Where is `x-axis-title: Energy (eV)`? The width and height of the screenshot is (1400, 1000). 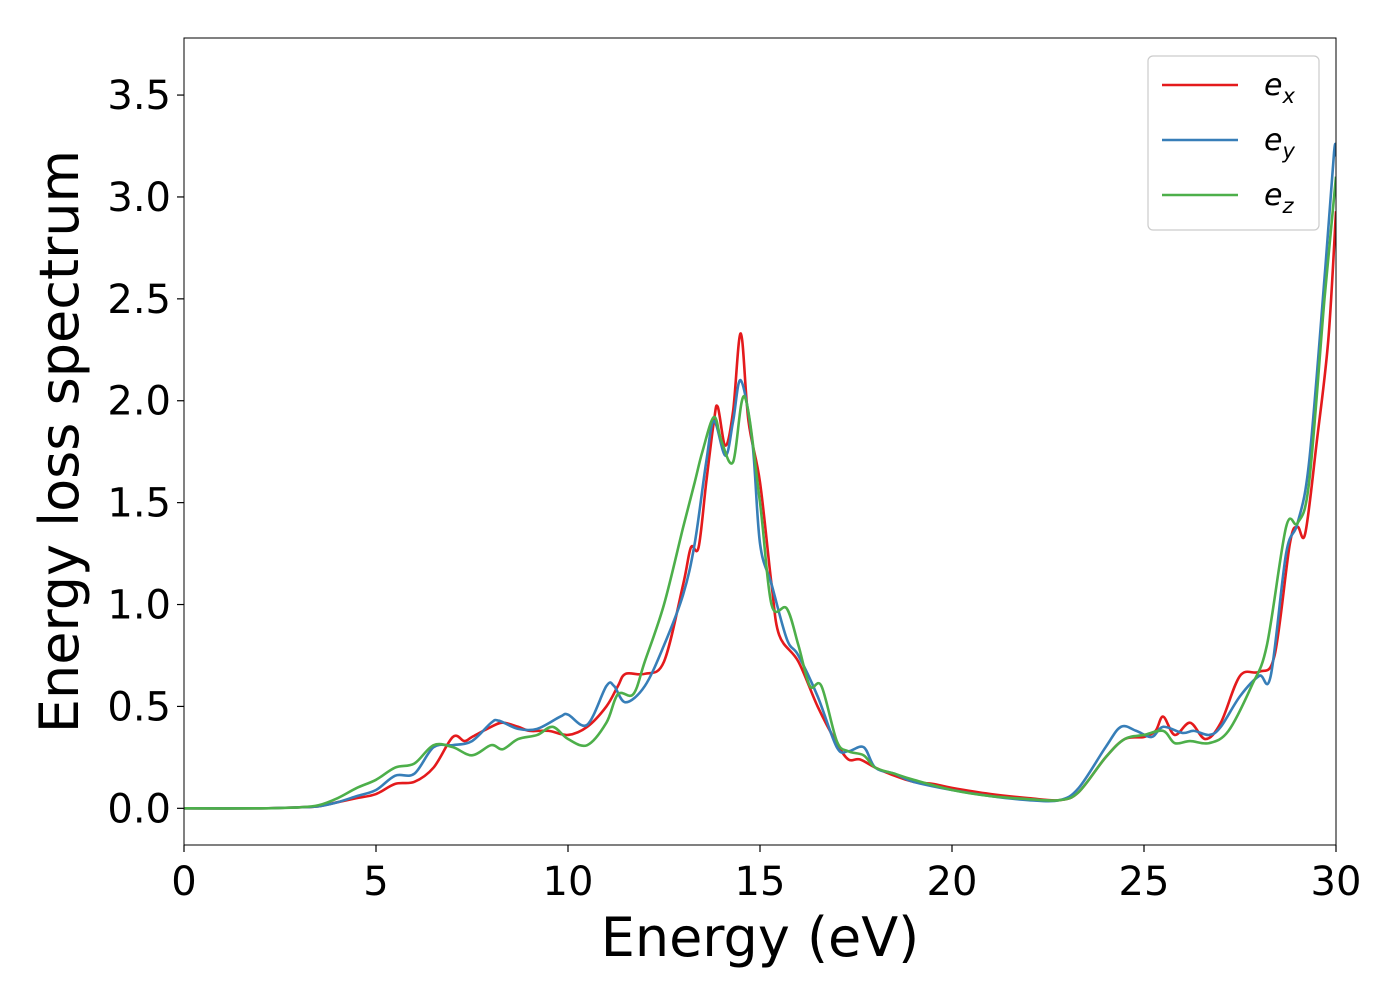 x-axis-title: Energy (eV) is located at coordinates (760, 937).